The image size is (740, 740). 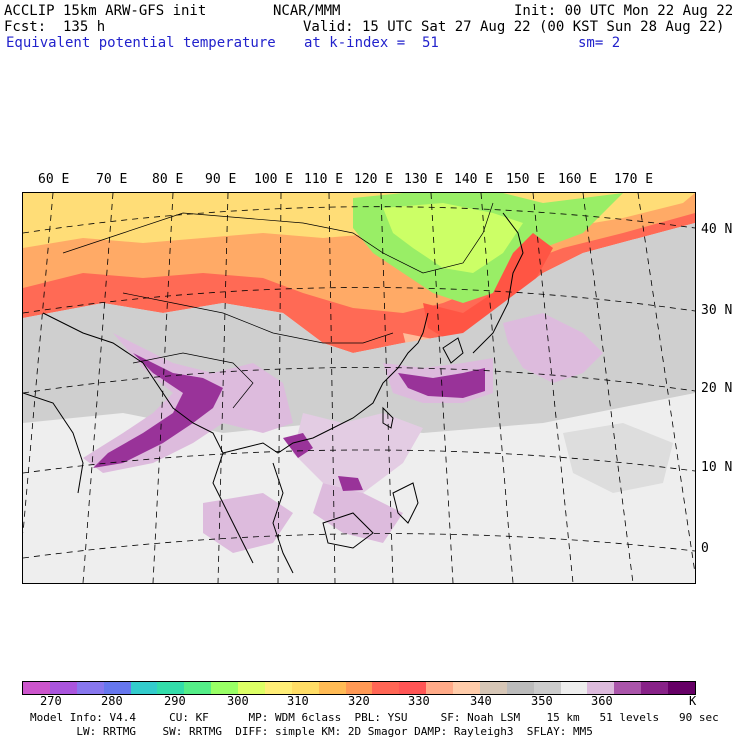 What do you see at coordinates (717, 467) in the screenshot?
I see `lat-label: 10 N` at bounding box center [717, 467].